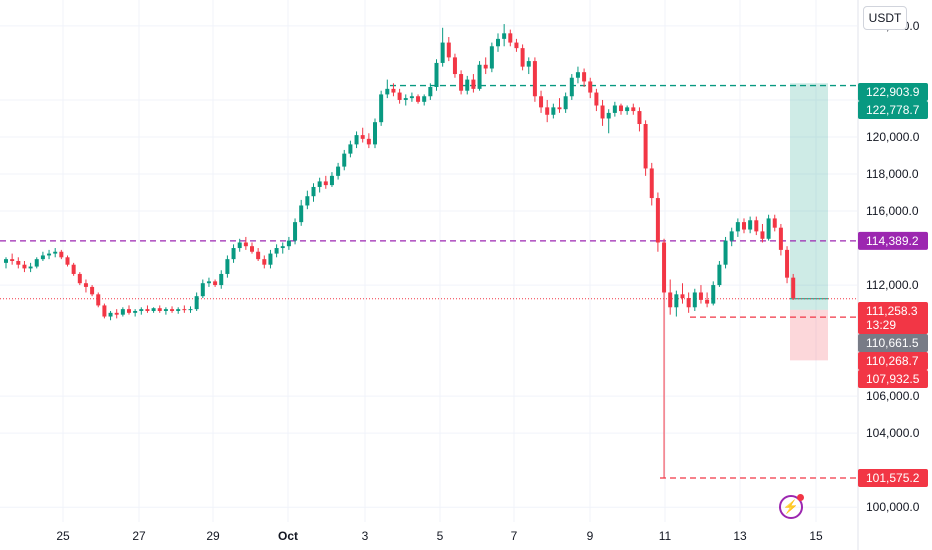 This screenshot has width=932, height=550. What do you see at coordinates (800, 497) in the screenshot?
I see `notification-dot` at bounding box center [800, 497].